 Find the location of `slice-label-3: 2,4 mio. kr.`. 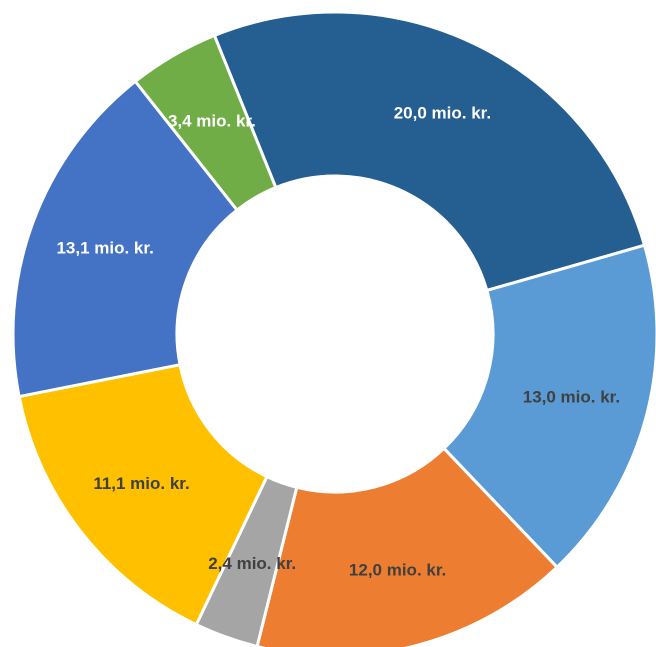

slice-label-3: 2,4 mio. kr. is located at coordinates (252, 563).